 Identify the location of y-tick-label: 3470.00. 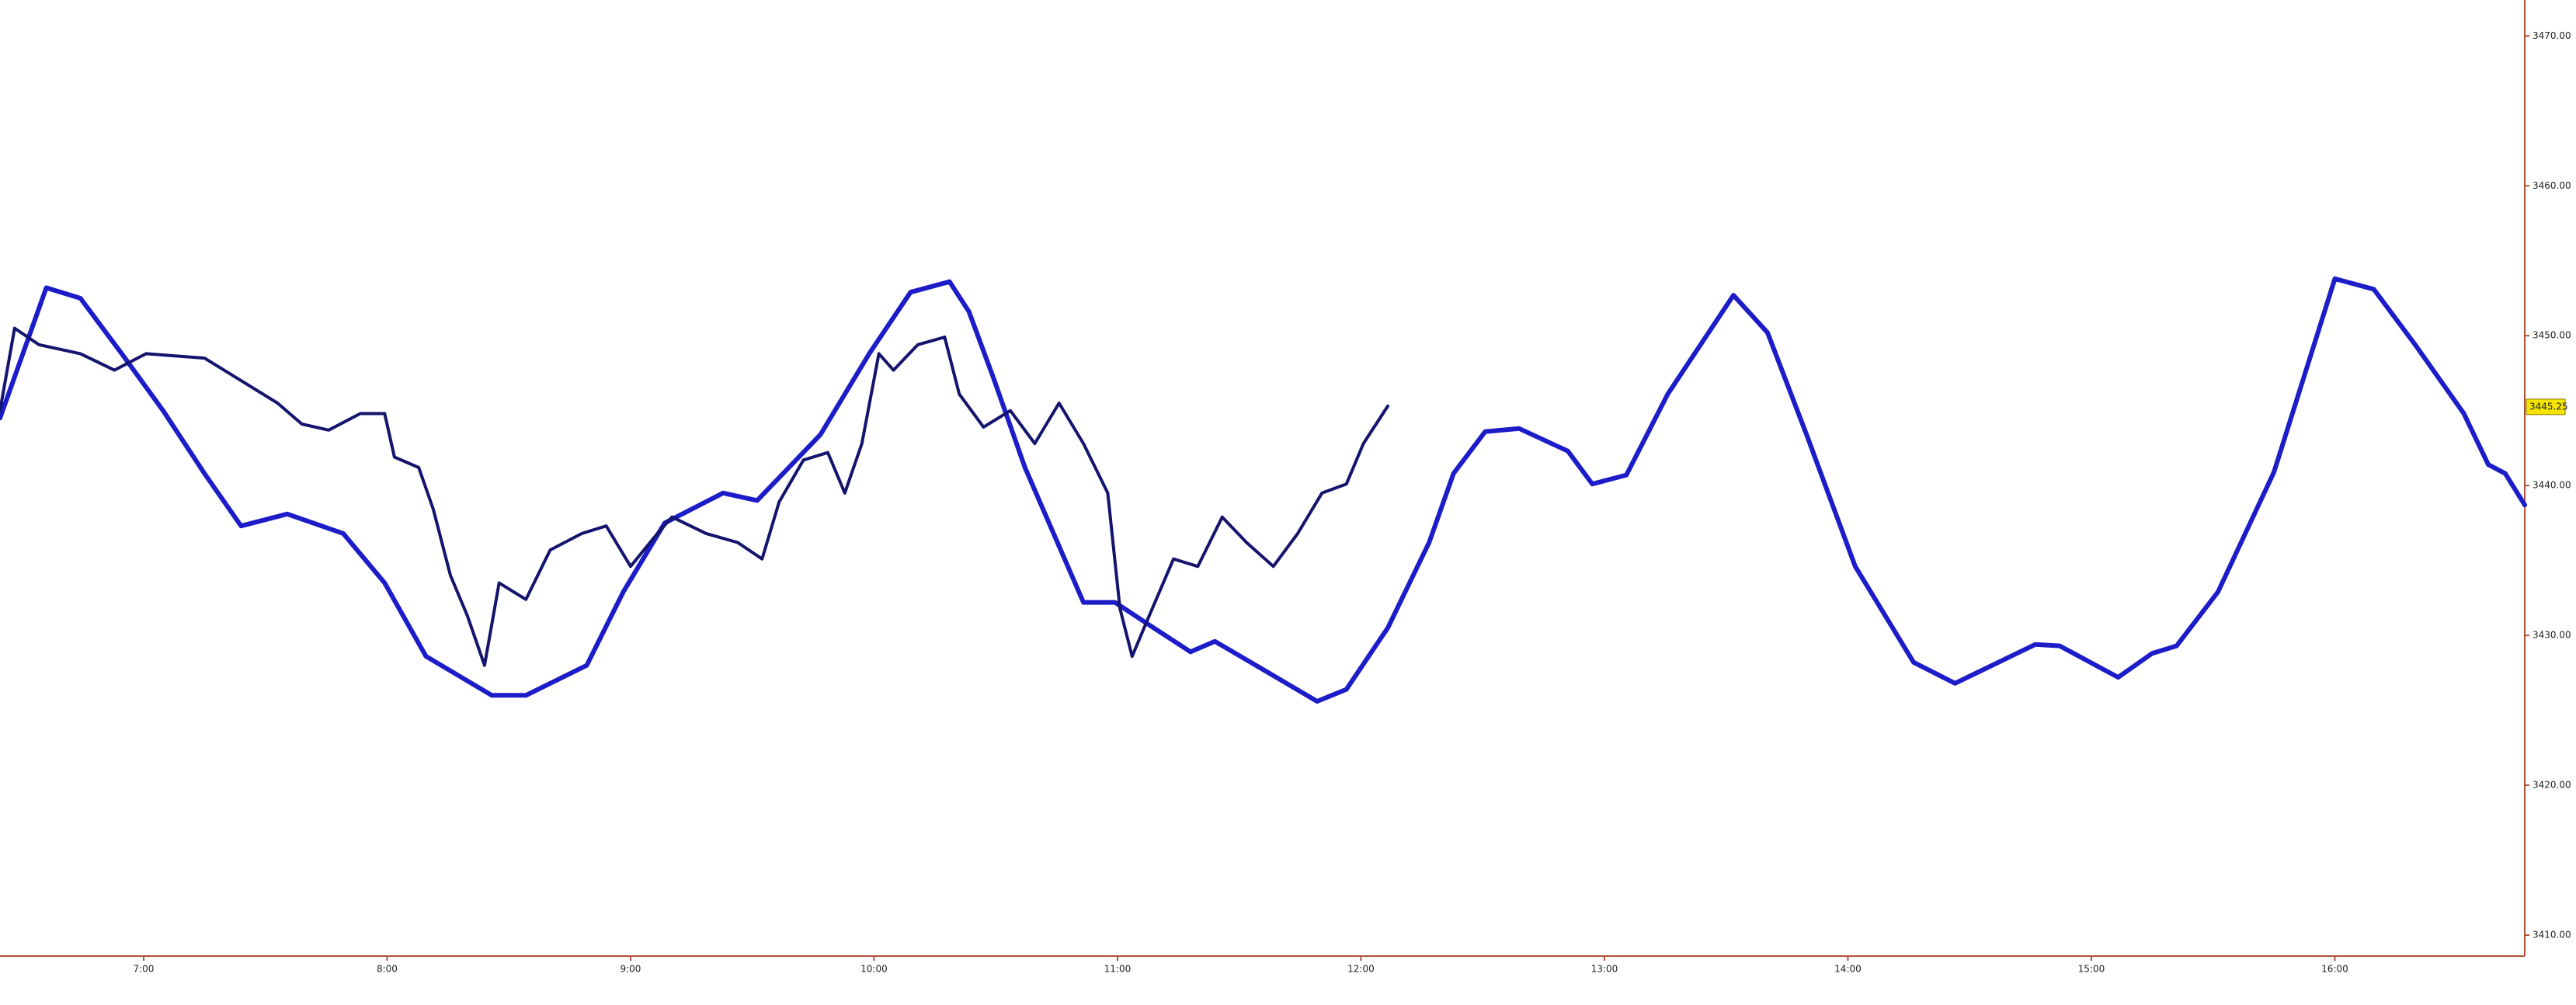
(2552, 36).